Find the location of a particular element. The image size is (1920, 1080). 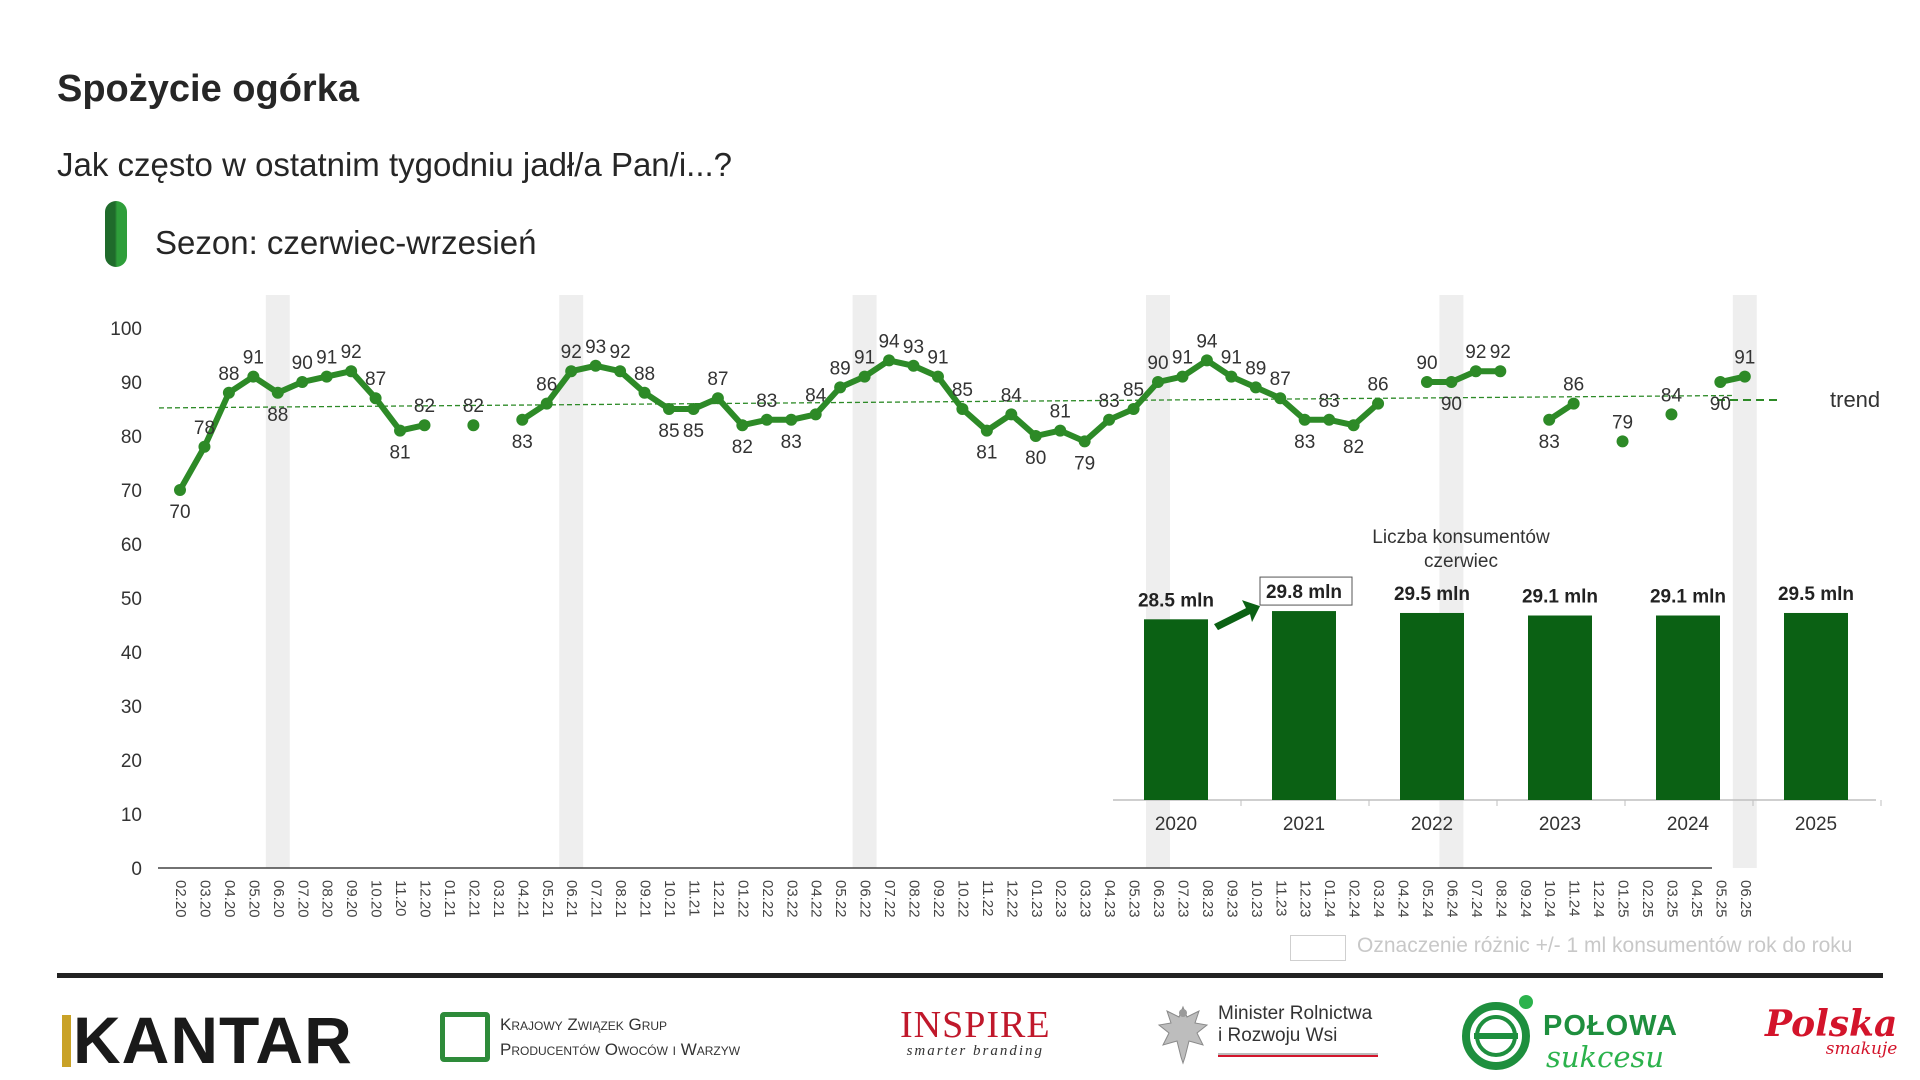

season-label: Sezon: czerwiec-wrzesień is located at coordinates (346, 242).